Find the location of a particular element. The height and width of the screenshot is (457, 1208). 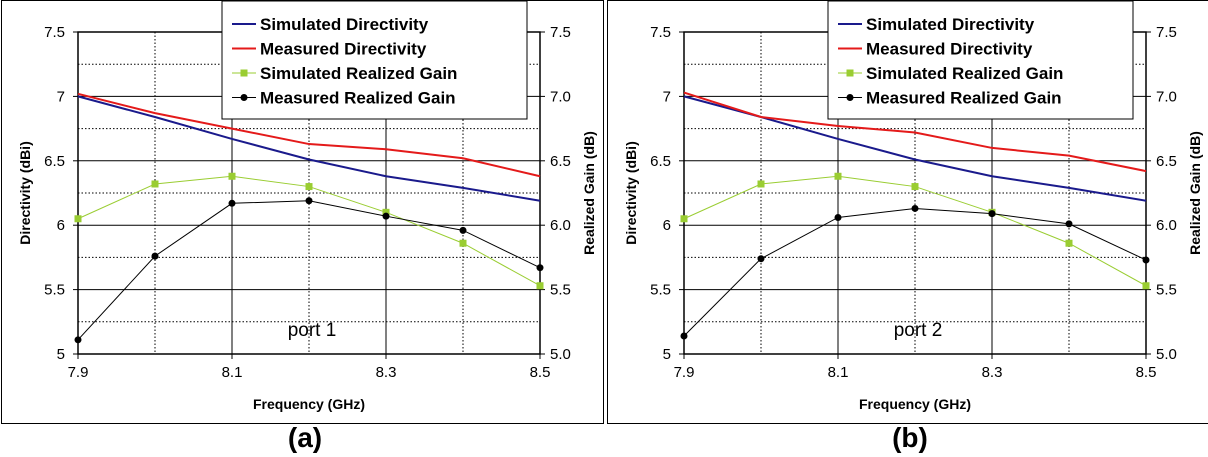

chart-0-ytick-right-label: 6.0 is located at coordinates (560, 225).